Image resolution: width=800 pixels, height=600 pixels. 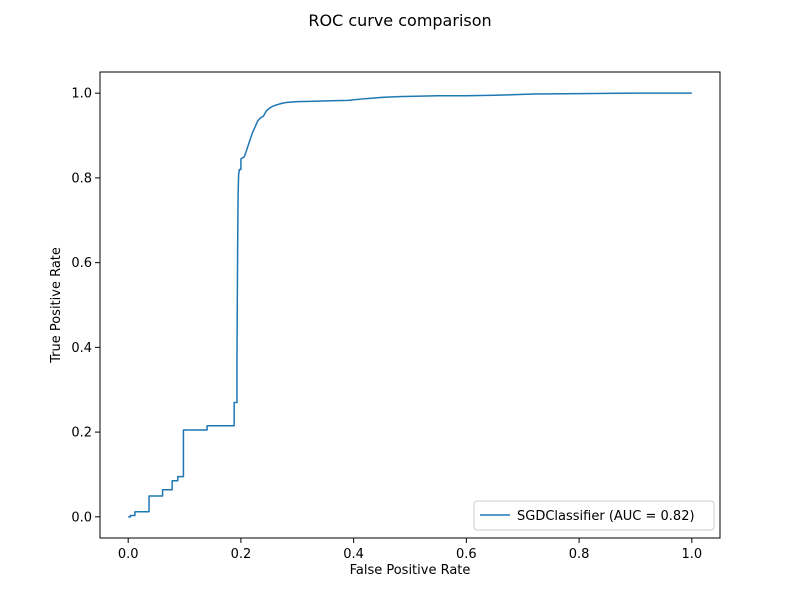 What do you see at coordinates (81, 178) in the screenshot?
I see `y-tick-label: 0.8` at bounding box center [81, 178].